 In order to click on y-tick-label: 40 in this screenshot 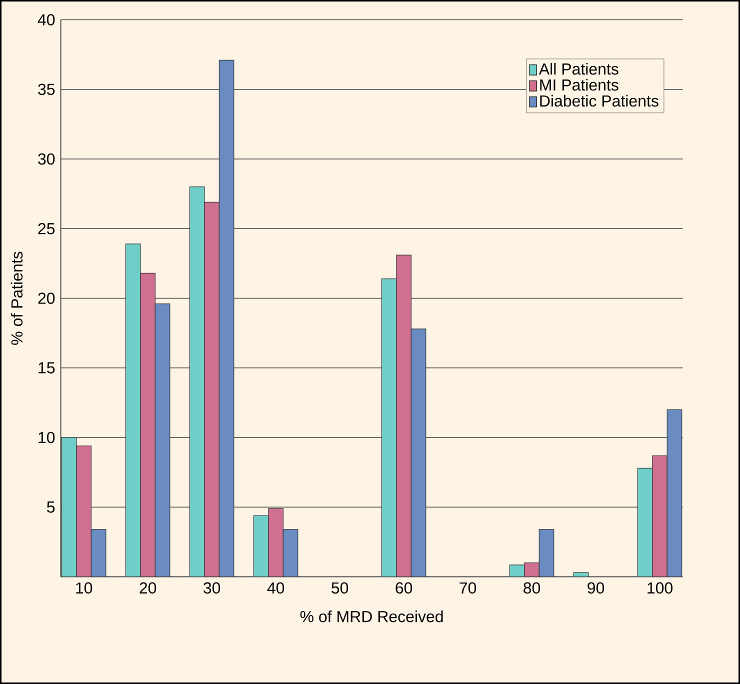, I will do `click(46, 20)`.